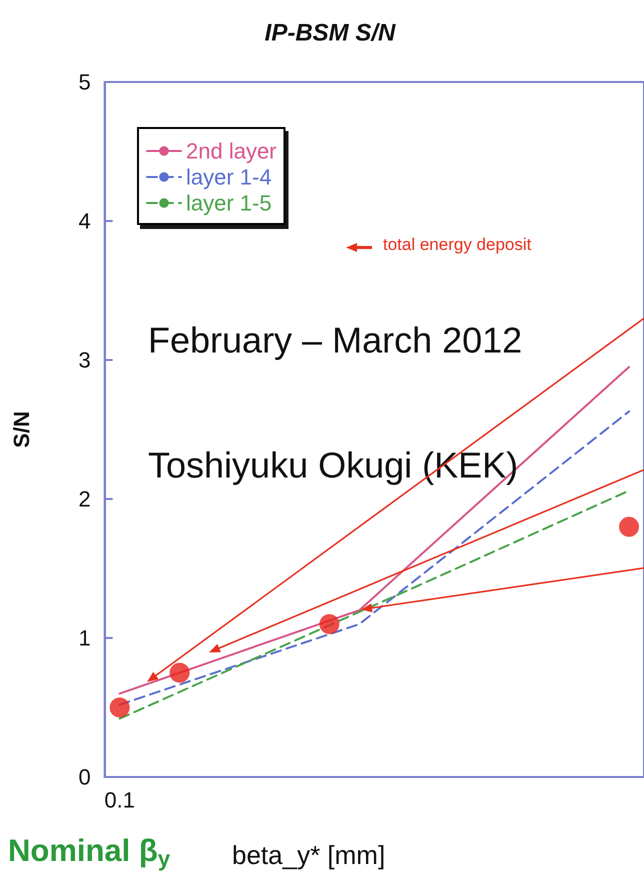 This screenshot has height=896, width=644. I want to click on y-tick-label: 4, so click(84, 221).